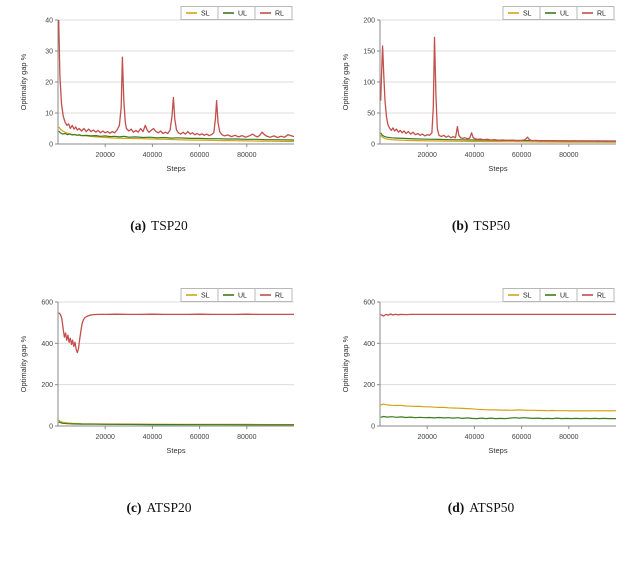 The height and width of the screenshot is (568, 640). What do you see at coordinates (369, 83) in the screenshot?
I see `y-tick-label: 100` at bounding box center [369, 83].